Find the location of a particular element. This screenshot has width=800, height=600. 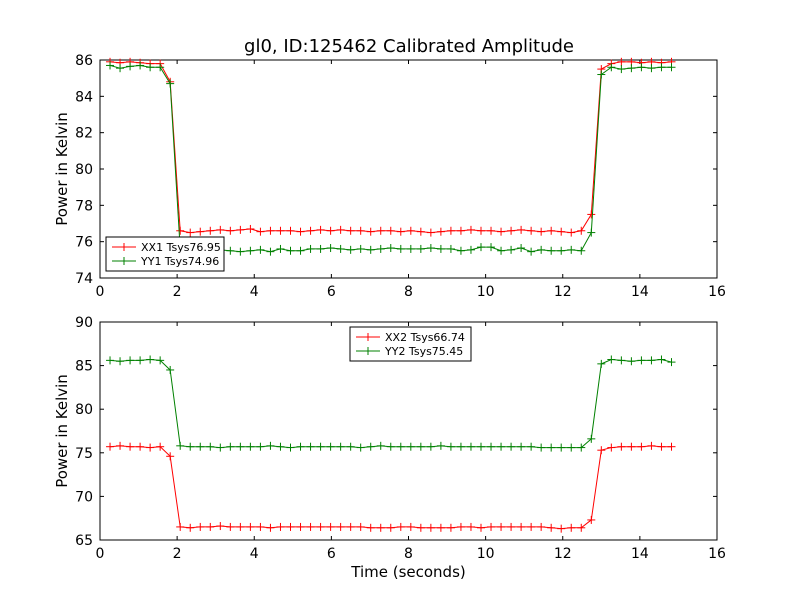

y-tick-label: 75 is located at coordinates (84, 454).